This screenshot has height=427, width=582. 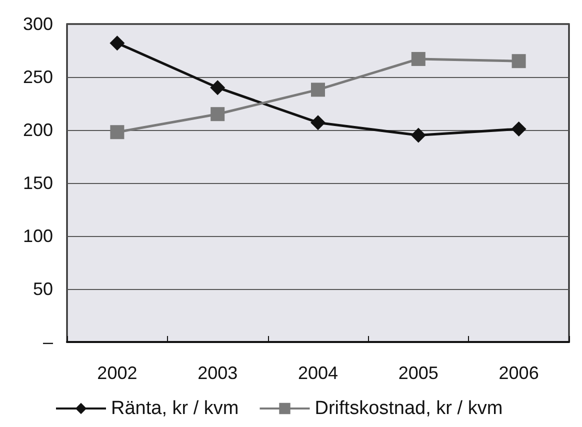 What do you see at coordinates (418, 373) in the screenshot?
I see `x-tick-label: 2005` at bounding box center [418, 373].